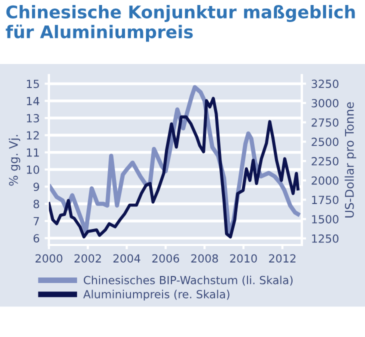 Image resolution: width=365 pixels, height=337 pixels. I want to click on y2-tick-label: 2750, so click(325, 122).